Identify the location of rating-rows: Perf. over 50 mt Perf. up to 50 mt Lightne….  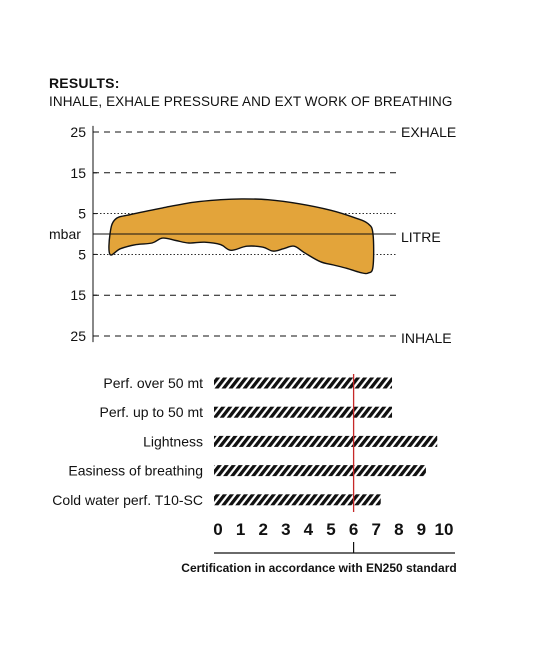
(245, 441).